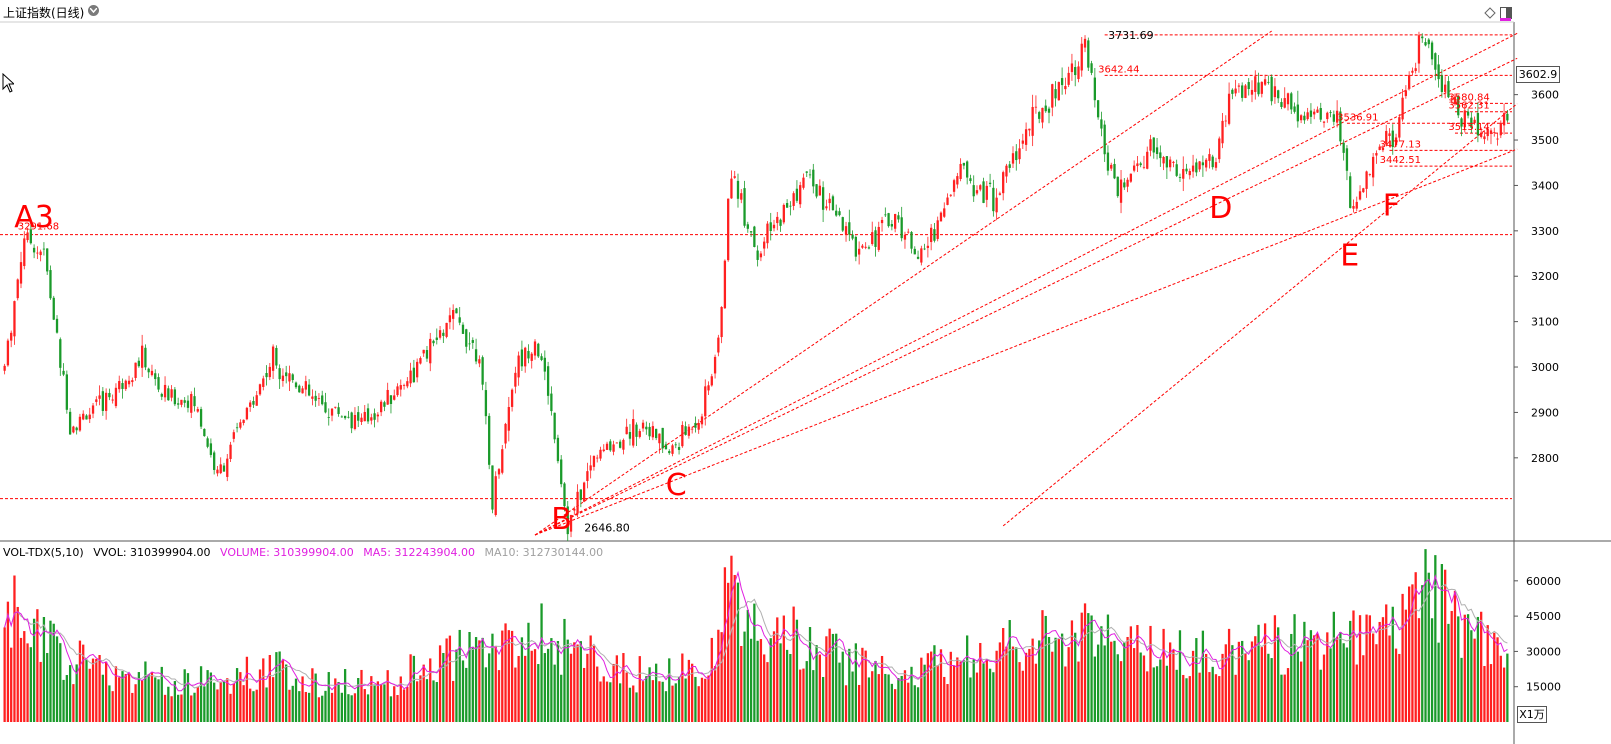 The height and width of the screenshot is (744, 1611). Describe the element at coordinates (1490, 11) in the screenshot. I see `diamond-icon` at that location.